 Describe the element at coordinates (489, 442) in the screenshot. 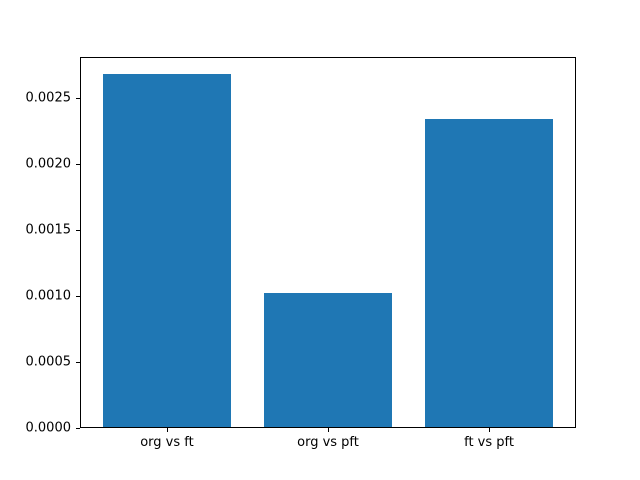

I see `x-tick-label: ft vs pft` at that location.